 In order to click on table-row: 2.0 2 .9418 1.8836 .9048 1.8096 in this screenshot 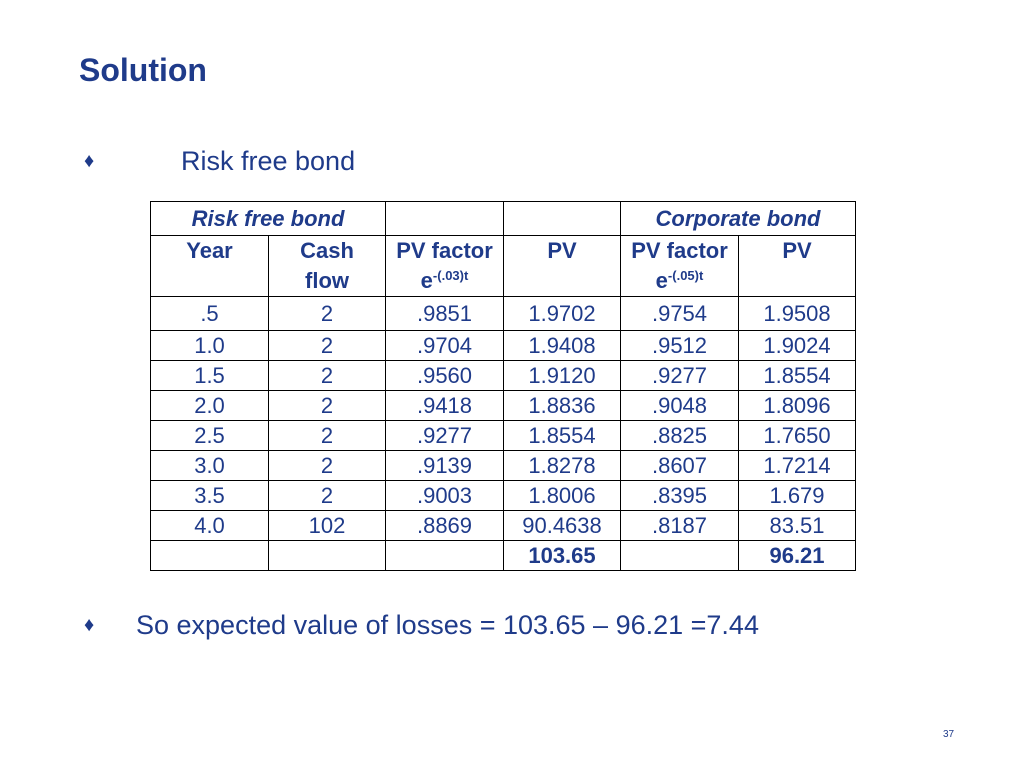, I will do `click(503, 405)`.